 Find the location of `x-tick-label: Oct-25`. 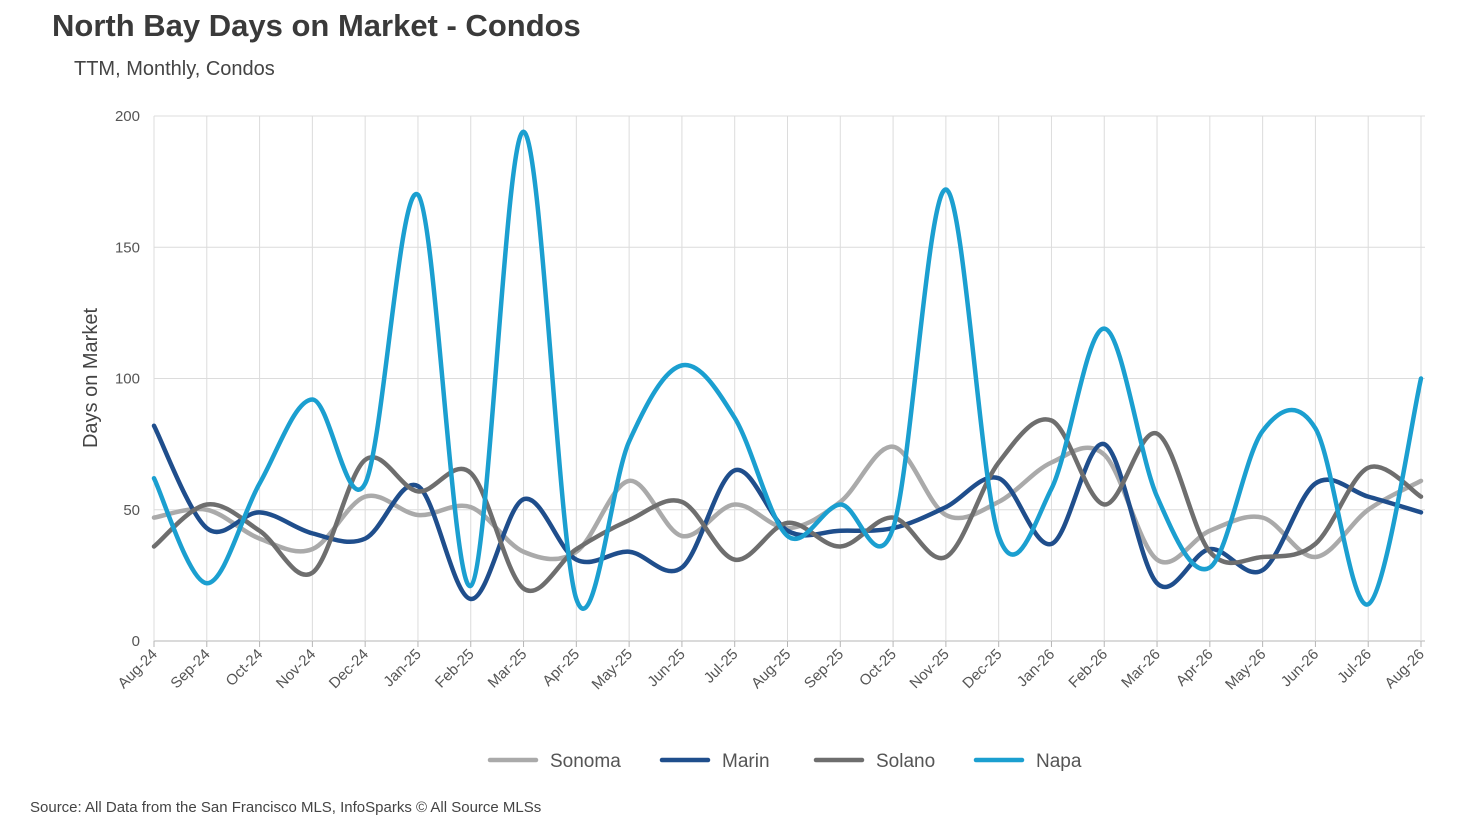

x-tick-label: Oct-25 is located at coordinates (878, 668).